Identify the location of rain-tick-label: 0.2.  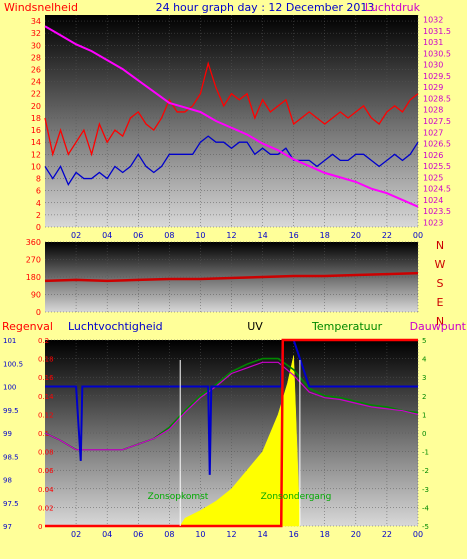
(43, 341).